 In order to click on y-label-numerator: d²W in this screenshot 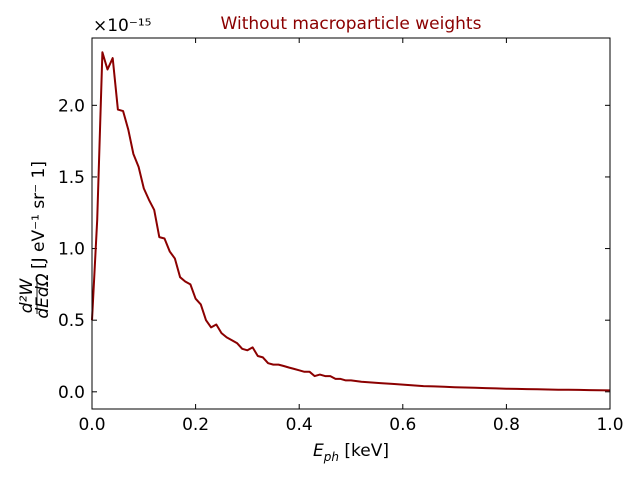, I will do `click(27, 296)`.